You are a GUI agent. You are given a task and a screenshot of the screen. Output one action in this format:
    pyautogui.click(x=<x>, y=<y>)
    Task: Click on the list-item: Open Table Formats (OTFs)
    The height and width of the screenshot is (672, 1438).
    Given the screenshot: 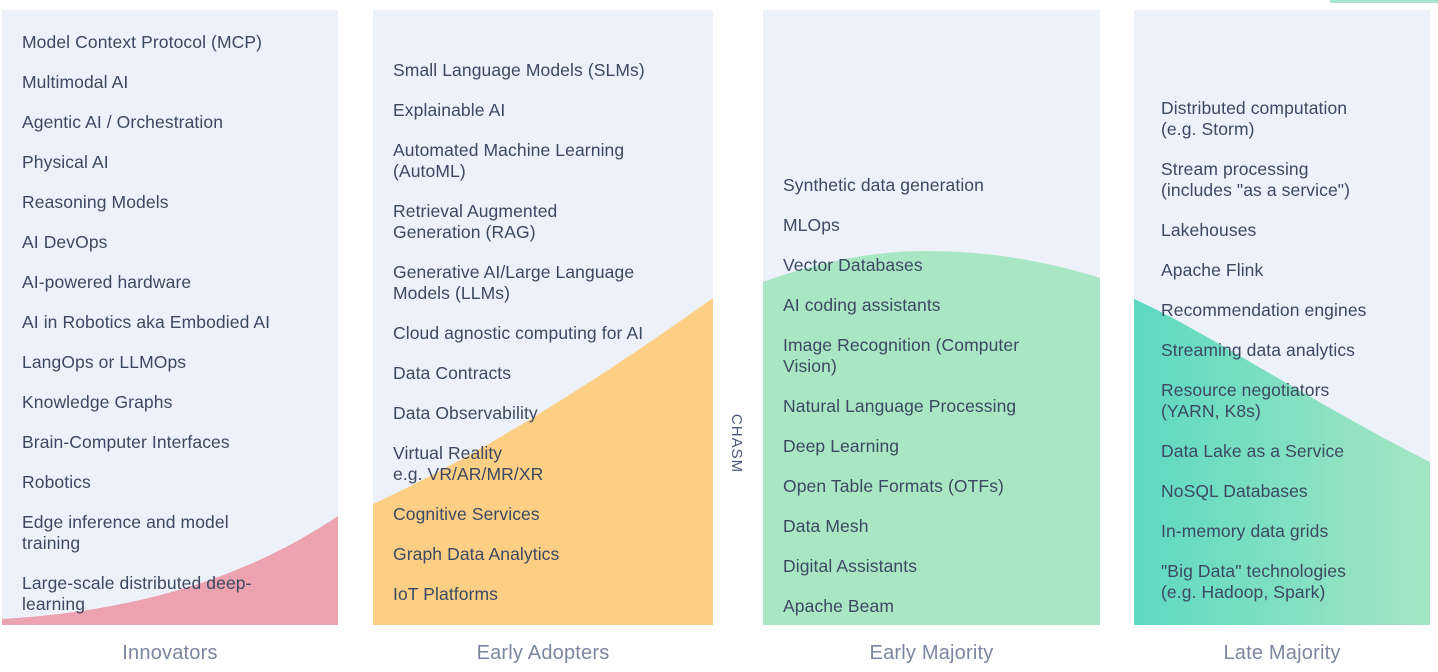 What is the action you would take?
    pyautogui.click(x=893, y=486)
    